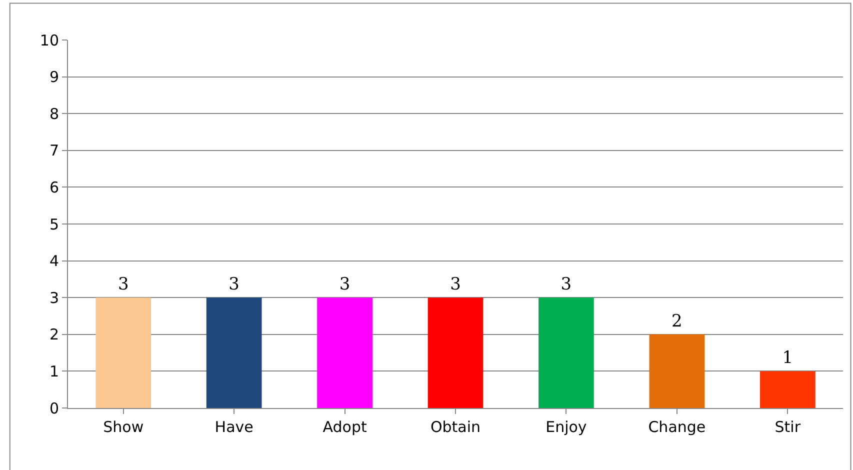 The width and height of the screenshot is (853, 470). I want to click on y-tick-label: 1, so click(54, 371).